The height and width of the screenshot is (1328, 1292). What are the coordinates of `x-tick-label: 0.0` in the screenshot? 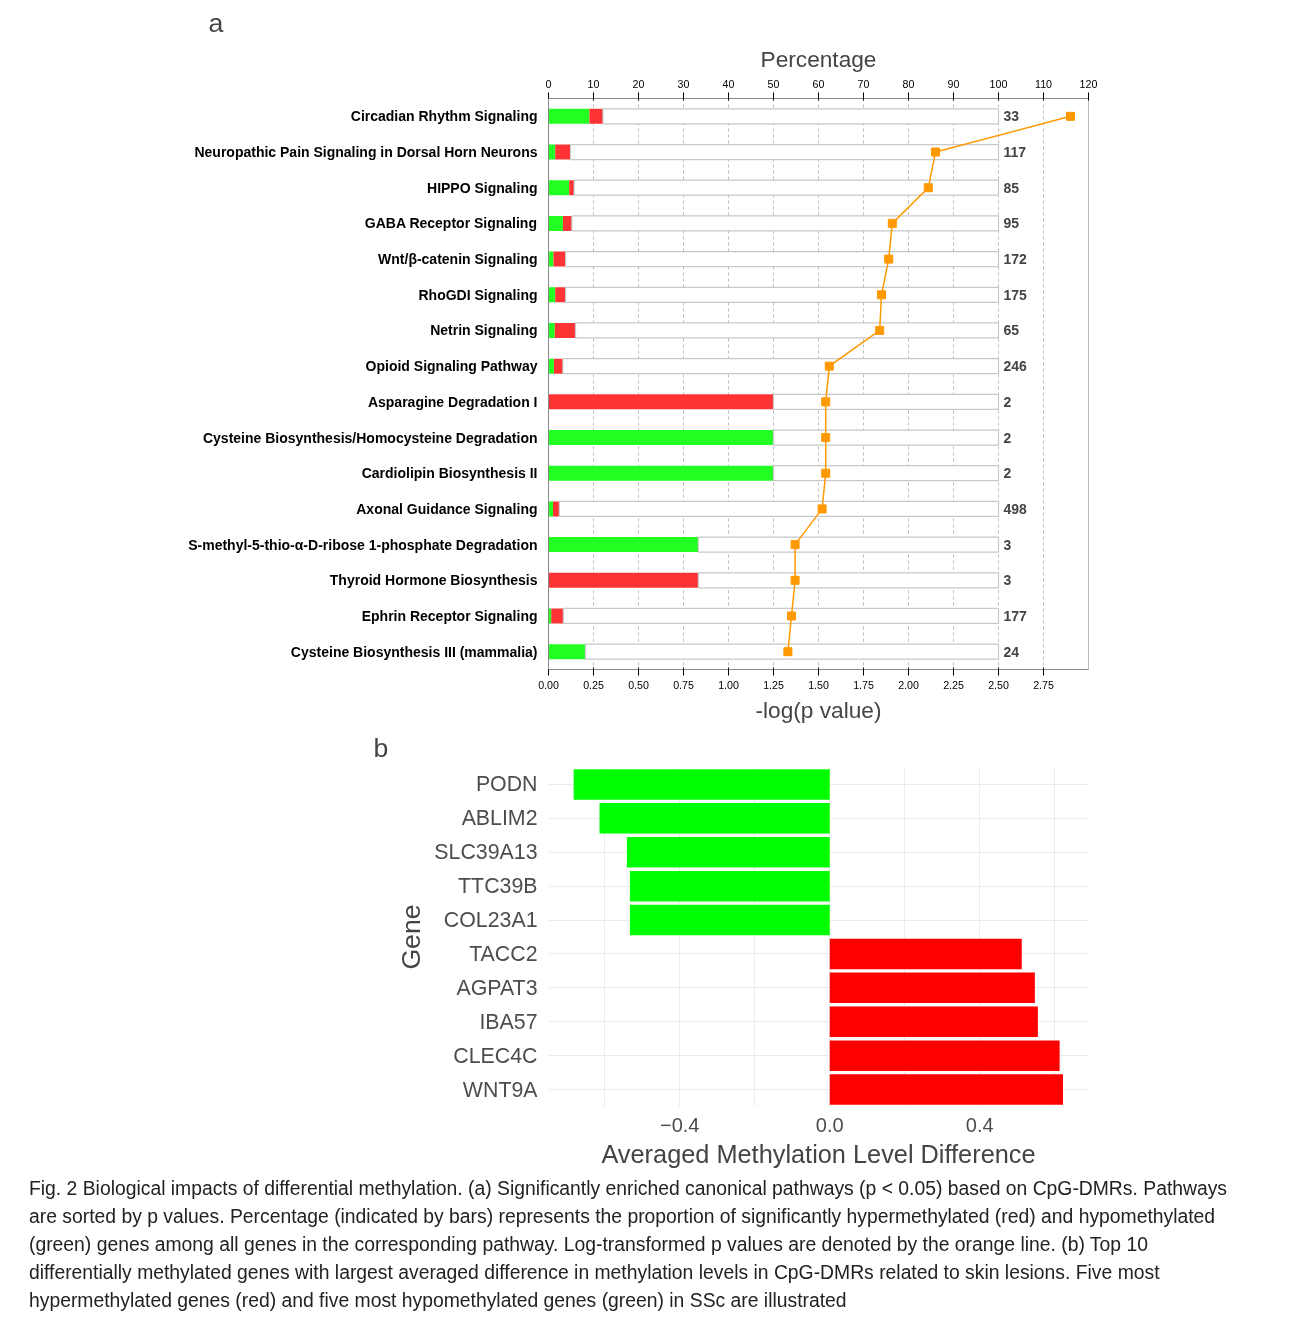 It's located at (829, 1124).